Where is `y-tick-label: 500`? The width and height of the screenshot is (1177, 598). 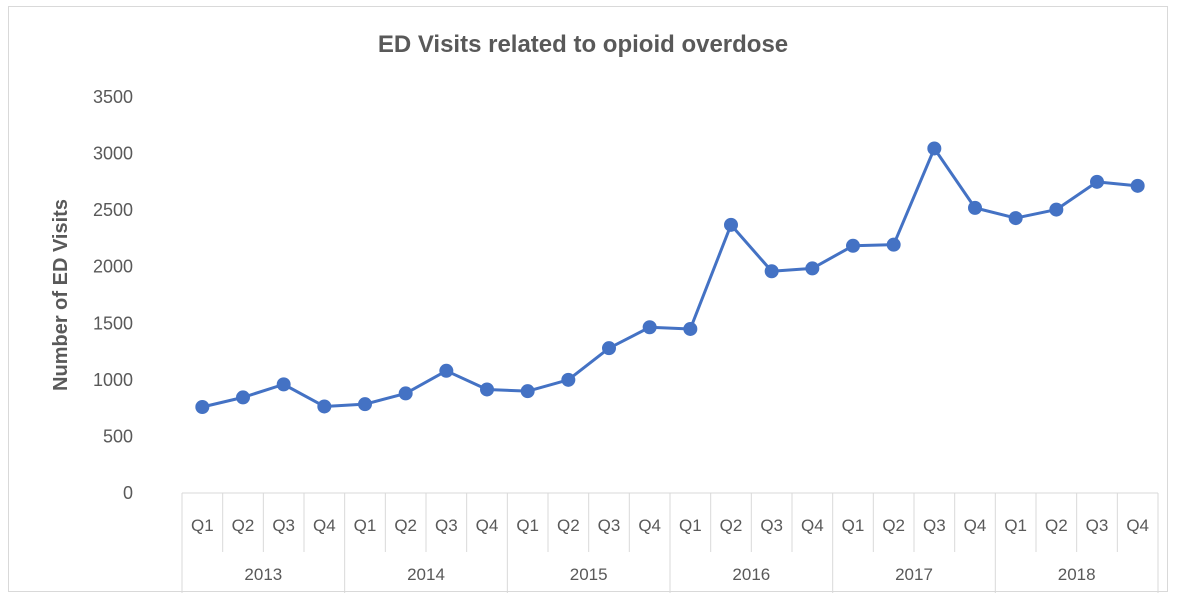 y-tick-label: 500 is located at coordinates (118, 436).